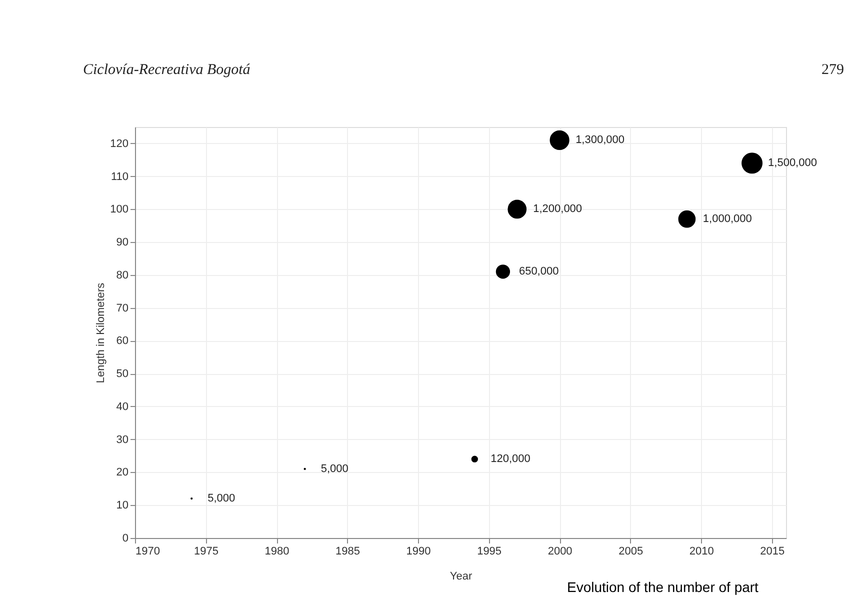 Image resolution: width=851 pixels, height=598 pixels. What do you see at coordinates (663, 587) in the screenshot?
I see `text: Evolution of the number of part` at bounding box center [663, 587].